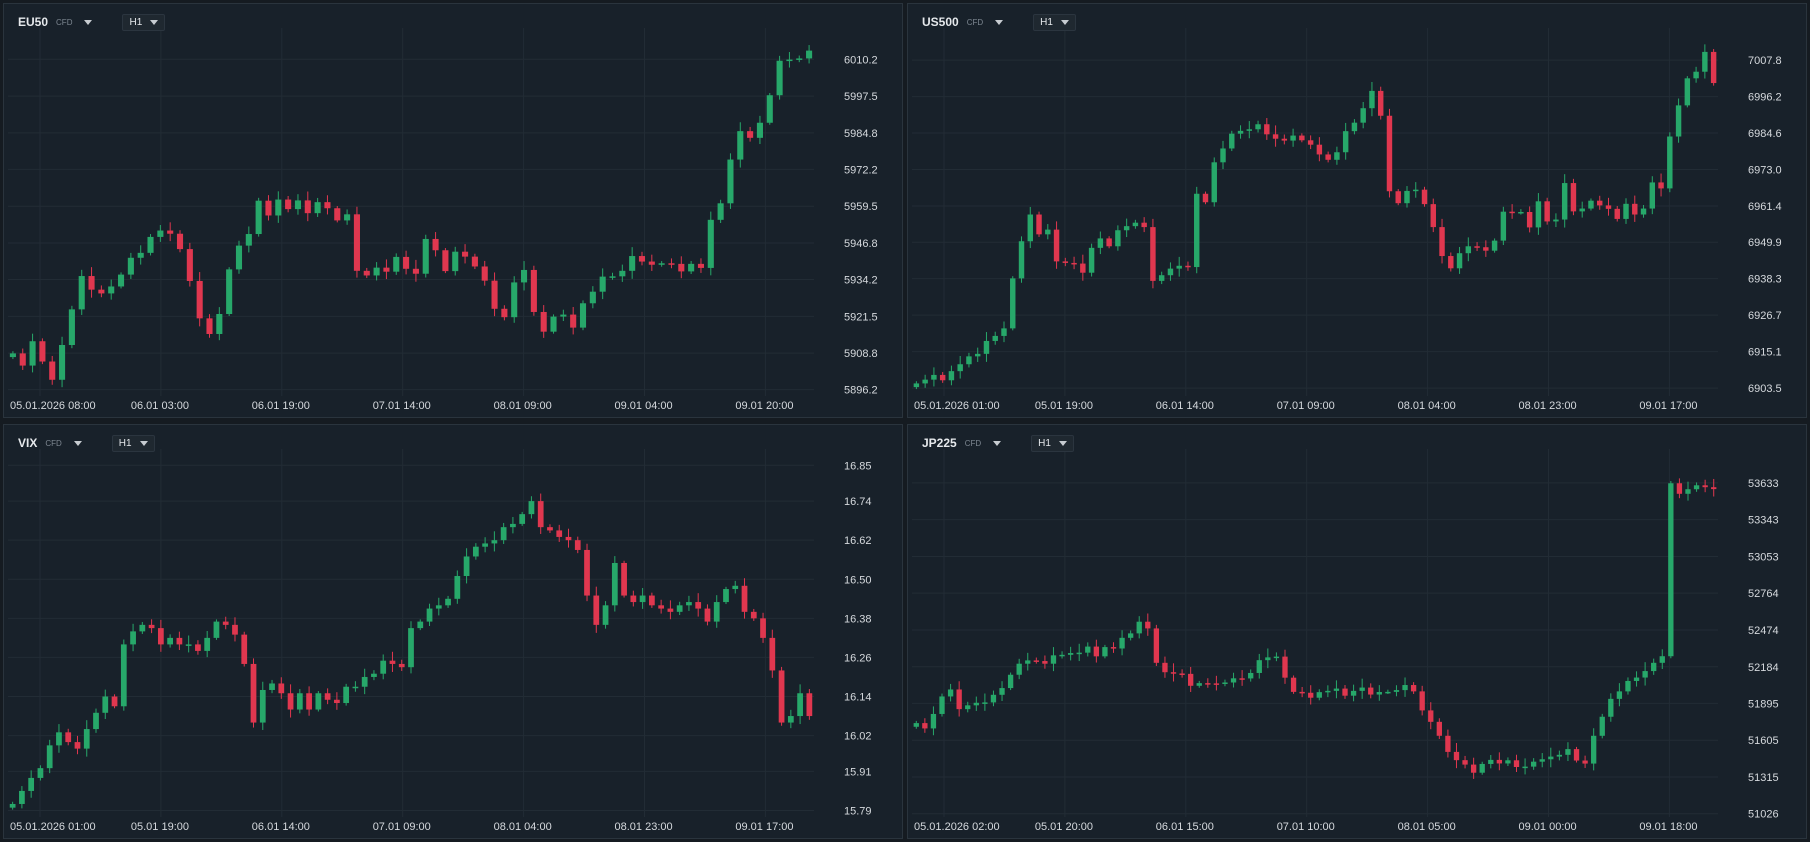 The width and height of the screenshot is (1810, 842). What do you see at coordinates (861, 244) in the screenshot?
I see `y-tick-label: 5946.8` at bounding box center [861, 244].